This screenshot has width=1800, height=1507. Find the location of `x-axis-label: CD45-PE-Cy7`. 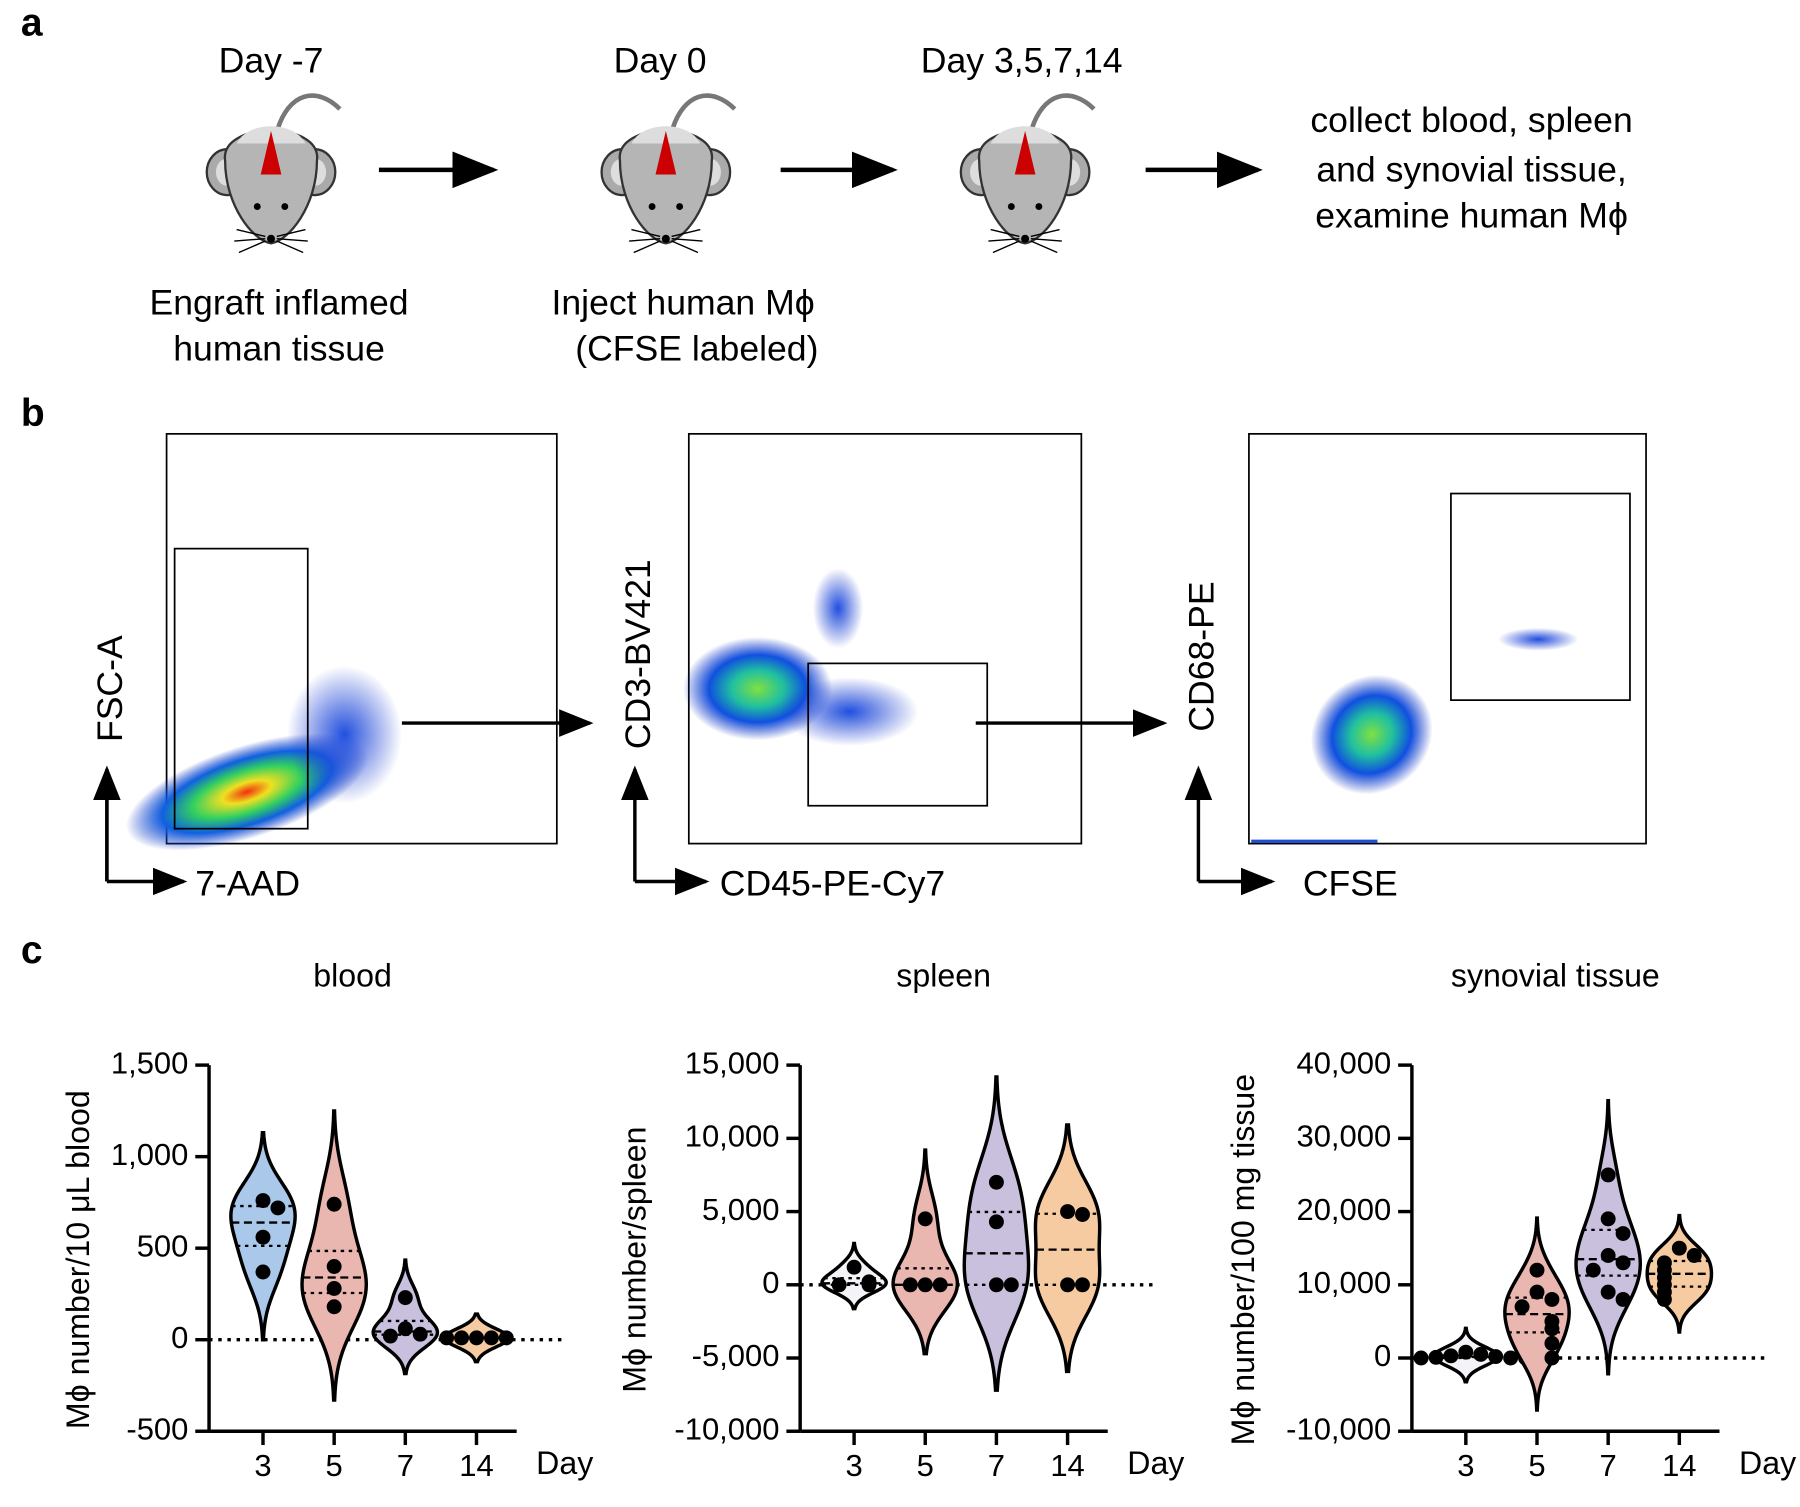

x-axis-label: CD45-PE-Cy7 is located at coordinates (832, 883).